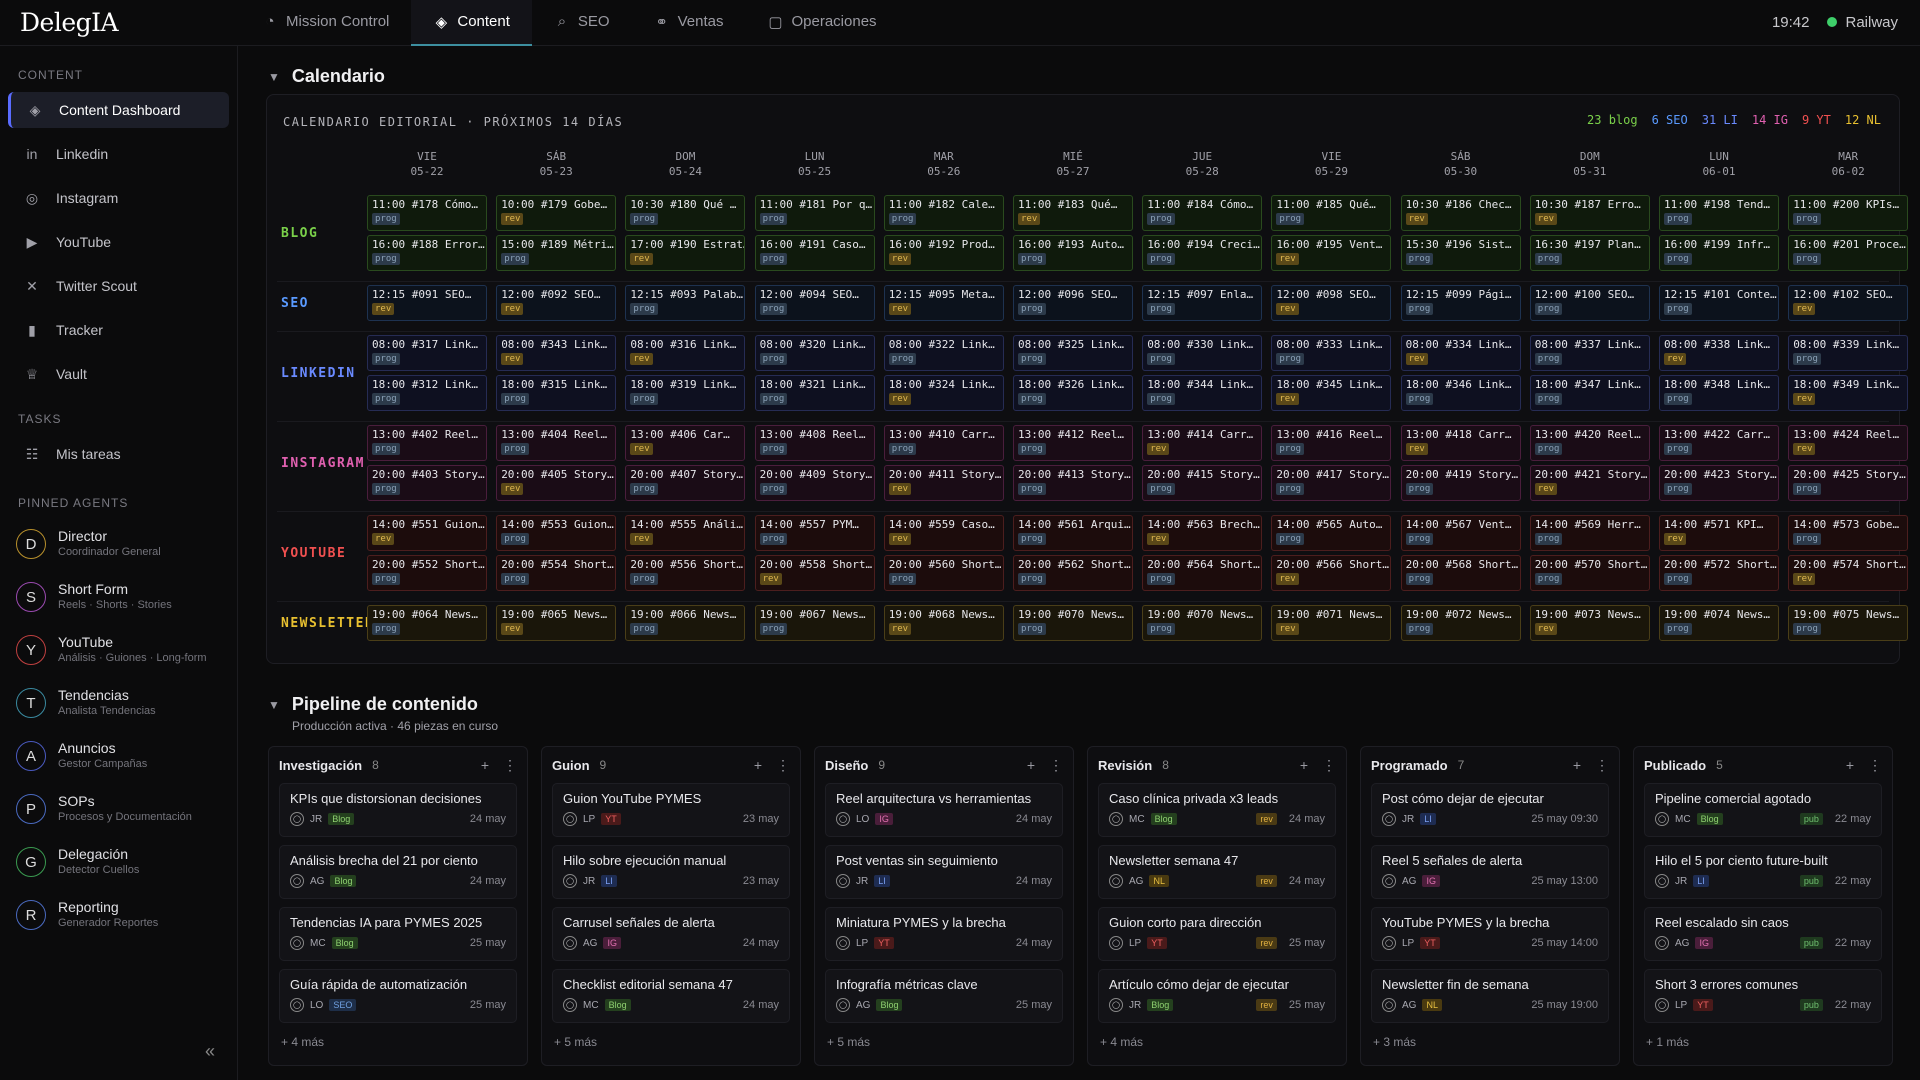  What do you see at coordinates (1719, 533) in the screenshot?
I see `calendar-entry: 14:00 #571 KPI… rev` at bounding box center [1719, 533].